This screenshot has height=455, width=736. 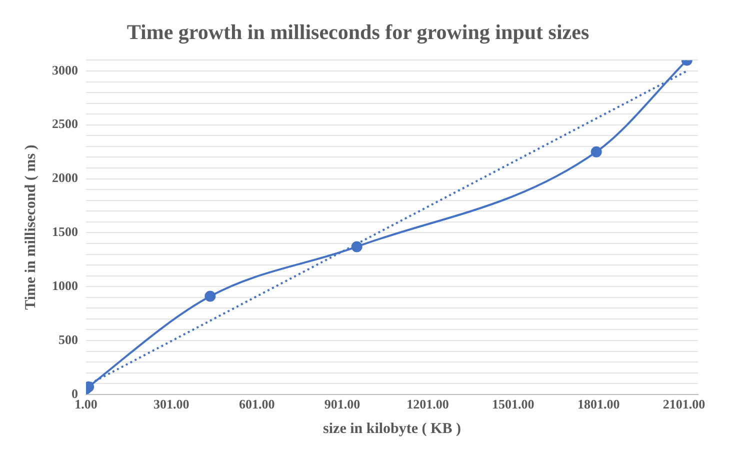 I want to click on y-tick-label: 3000, so click(x=65, y=70).